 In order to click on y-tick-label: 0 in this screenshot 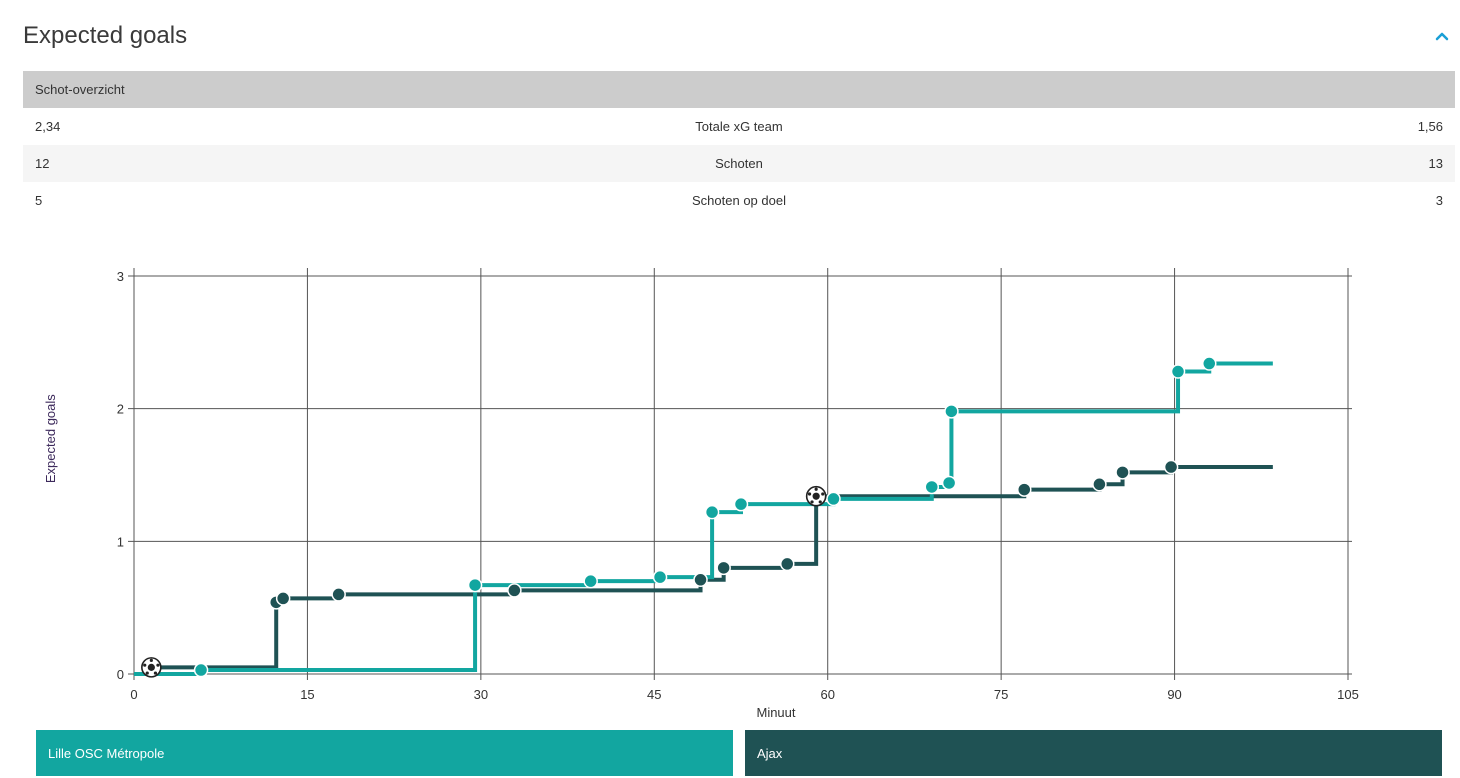, I will do `click(120, 674)`.